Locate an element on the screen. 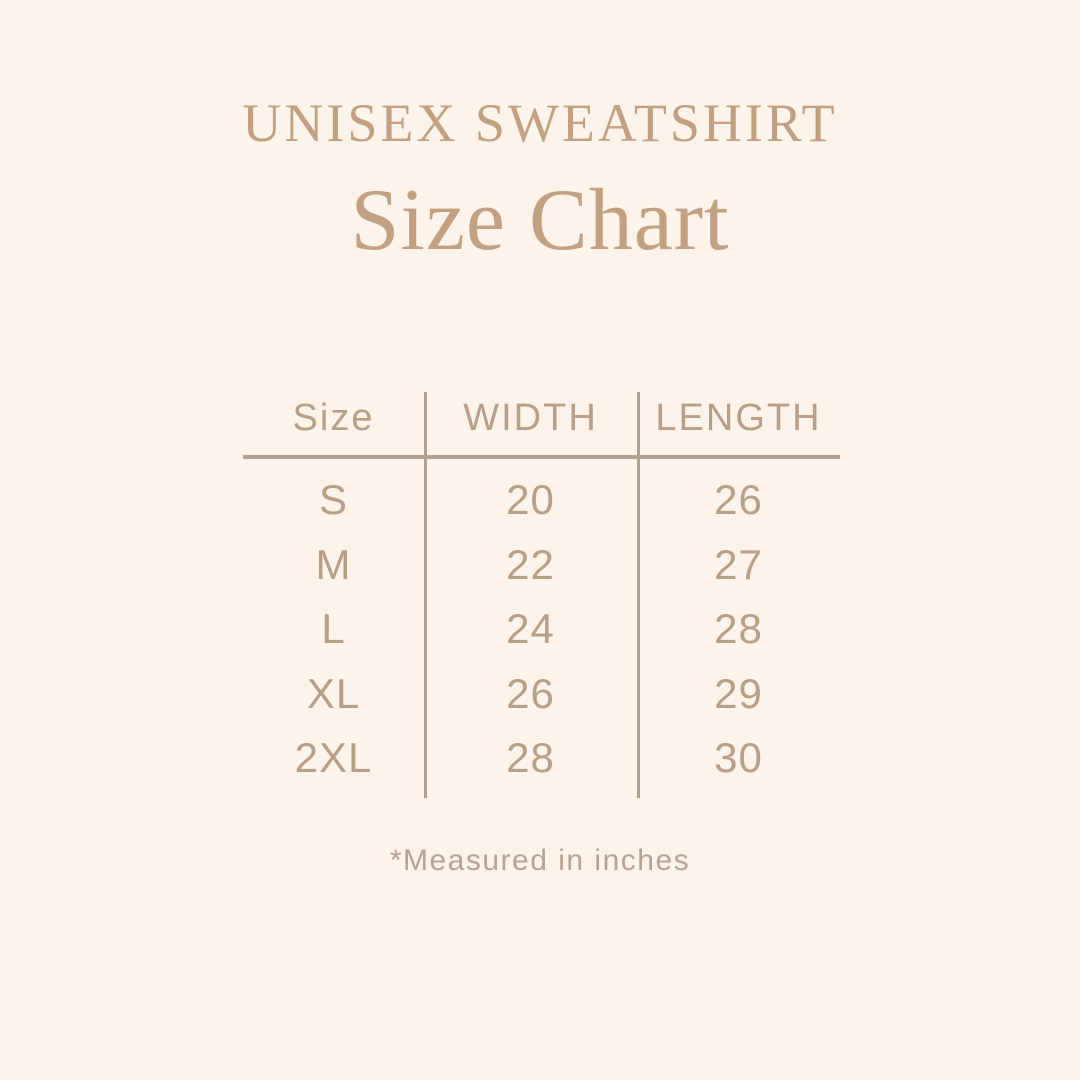  page-subtitle: Size Chart is located at coordinates (540, 220).